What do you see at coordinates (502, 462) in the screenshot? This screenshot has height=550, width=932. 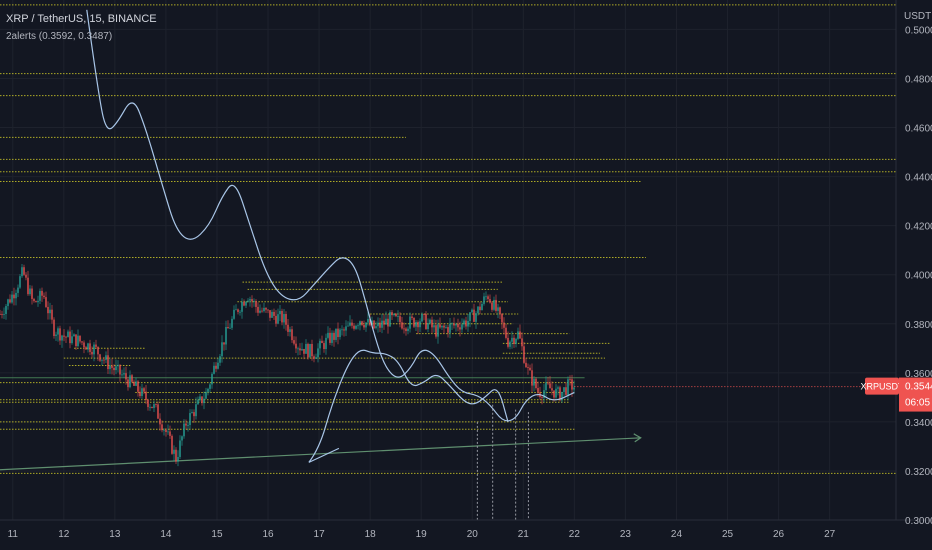 I see `dotted-verticals` at bounding box center [502, 462].